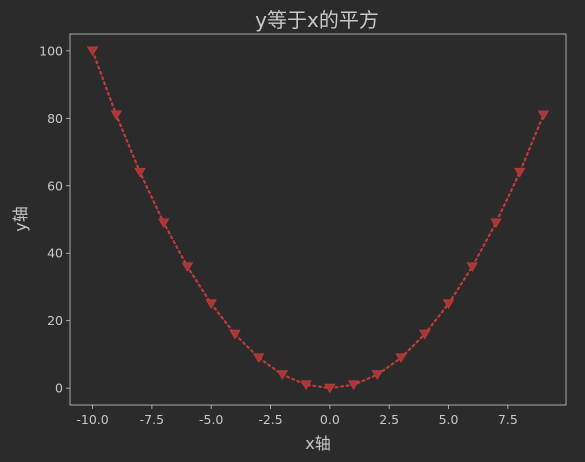 Image resolution: width=585 pixels, height=462 pixels. Describe the element at coordinates (55, 320) in the screenshot. I see `y-tick-label: 20` at that location.